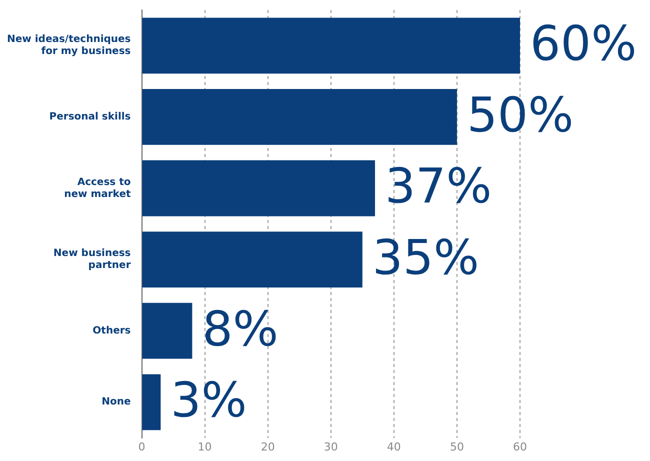 The width and height of the screenshot is (650, 461). I want to click on data-label: 3%, so click(208, 400).